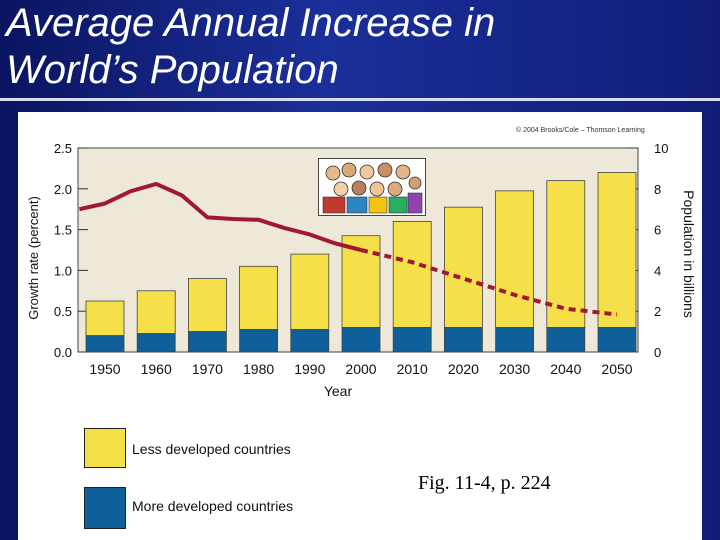 The image size is (720, 540). What do you see at coordinates (657, 270) in the screenshot?
I see `right-tick-label: 4` at bounding box center [657, 270].